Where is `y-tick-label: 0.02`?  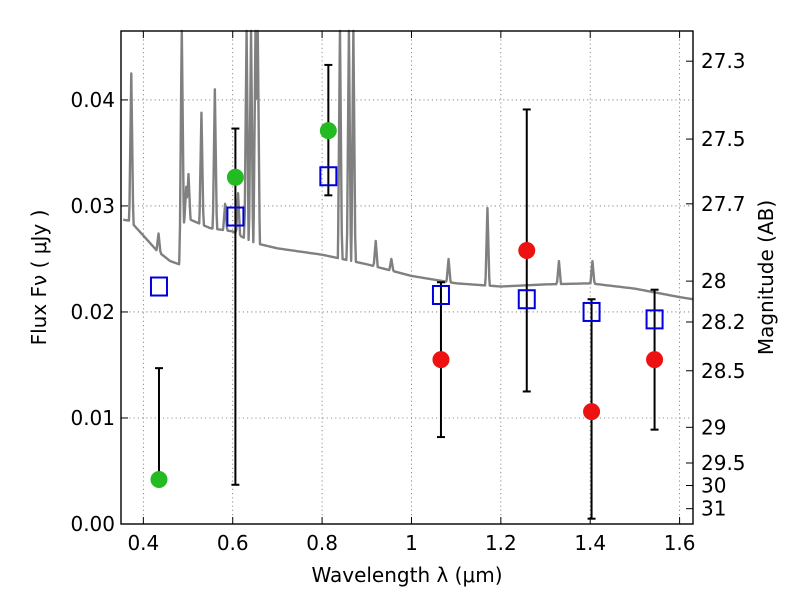
y-tick-label: 0.02 is located at coordinates (92, 312).